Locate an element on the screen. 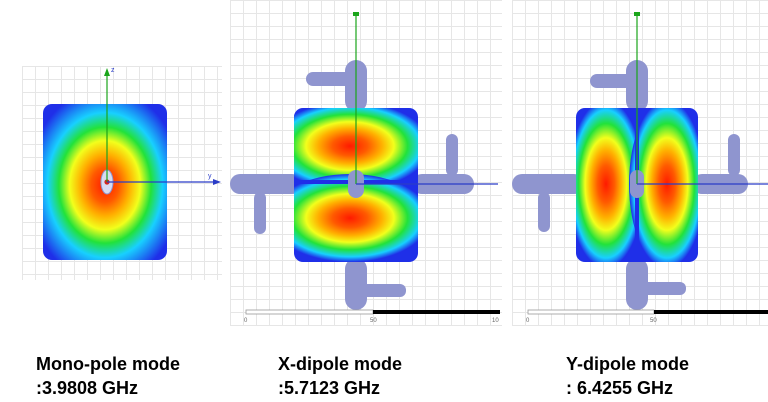  y-dipole-left-arm is located at coordinates (548, 184).